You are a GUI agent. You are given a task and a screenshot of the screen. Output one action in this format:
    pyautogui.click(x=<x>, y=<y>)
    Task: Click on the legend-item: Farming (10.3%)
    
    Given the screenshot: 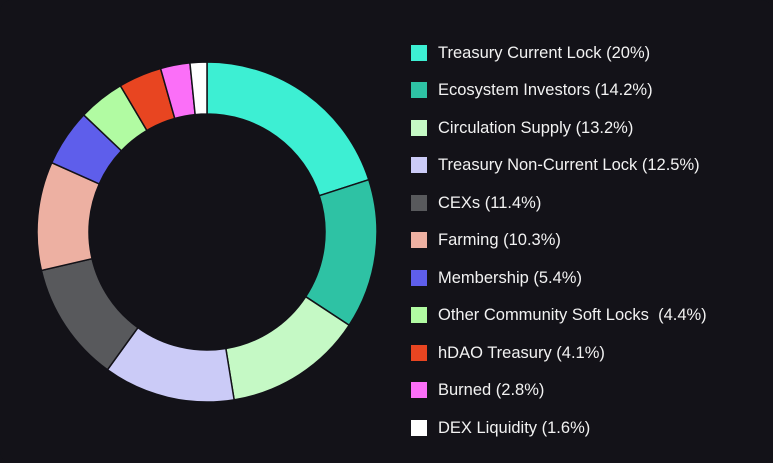 What is the action you would take?
    pyautogui.click(x=586, y=241)
    